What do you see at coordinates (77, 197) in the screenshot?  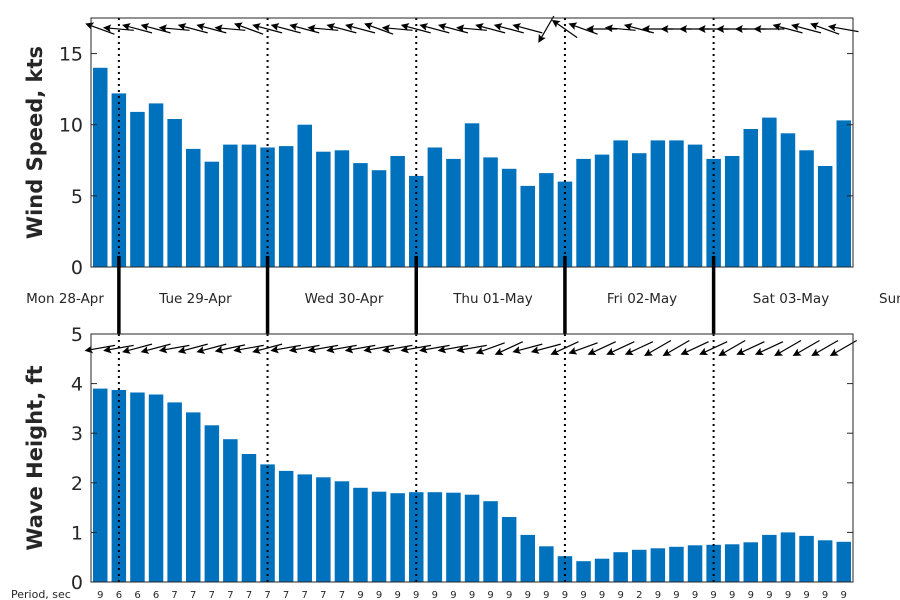 I see `y-tick-label: 5` at bounding box center [77, 197].